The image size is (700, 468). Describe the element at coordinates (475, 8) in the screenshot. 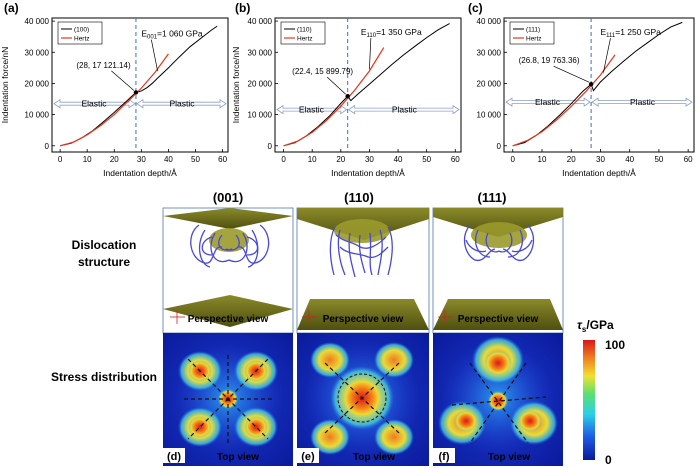

I see `panel-label: (c)` at that location.